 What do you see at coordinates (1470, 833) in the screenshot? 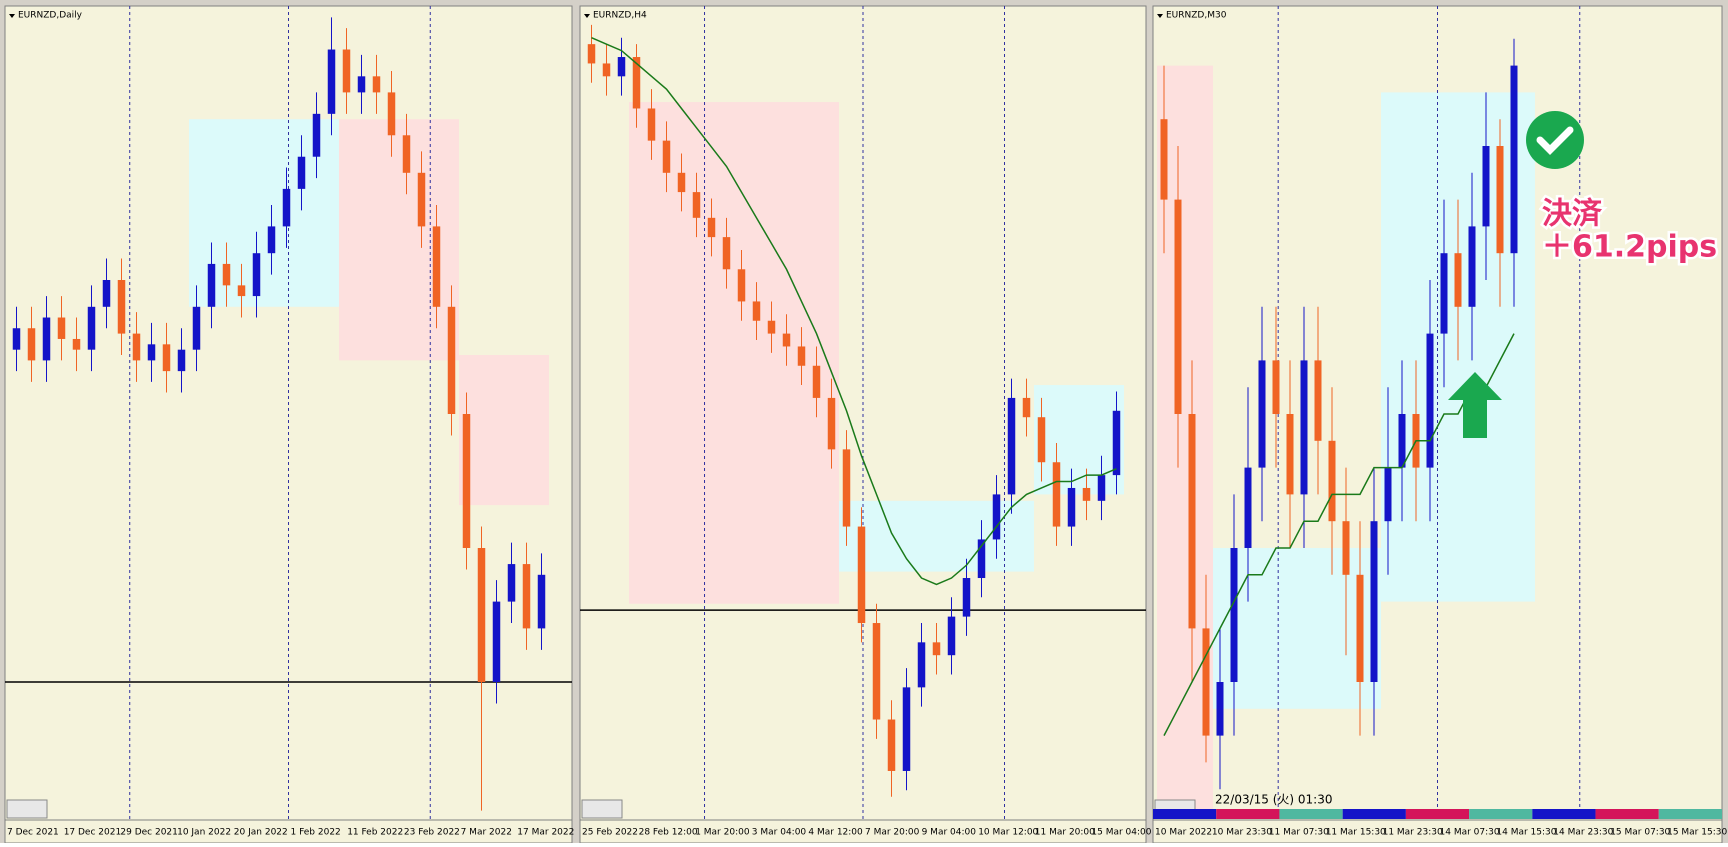
I see `x-tick-label: 14 Mar 07:30` at bounding box center [1470, 833].